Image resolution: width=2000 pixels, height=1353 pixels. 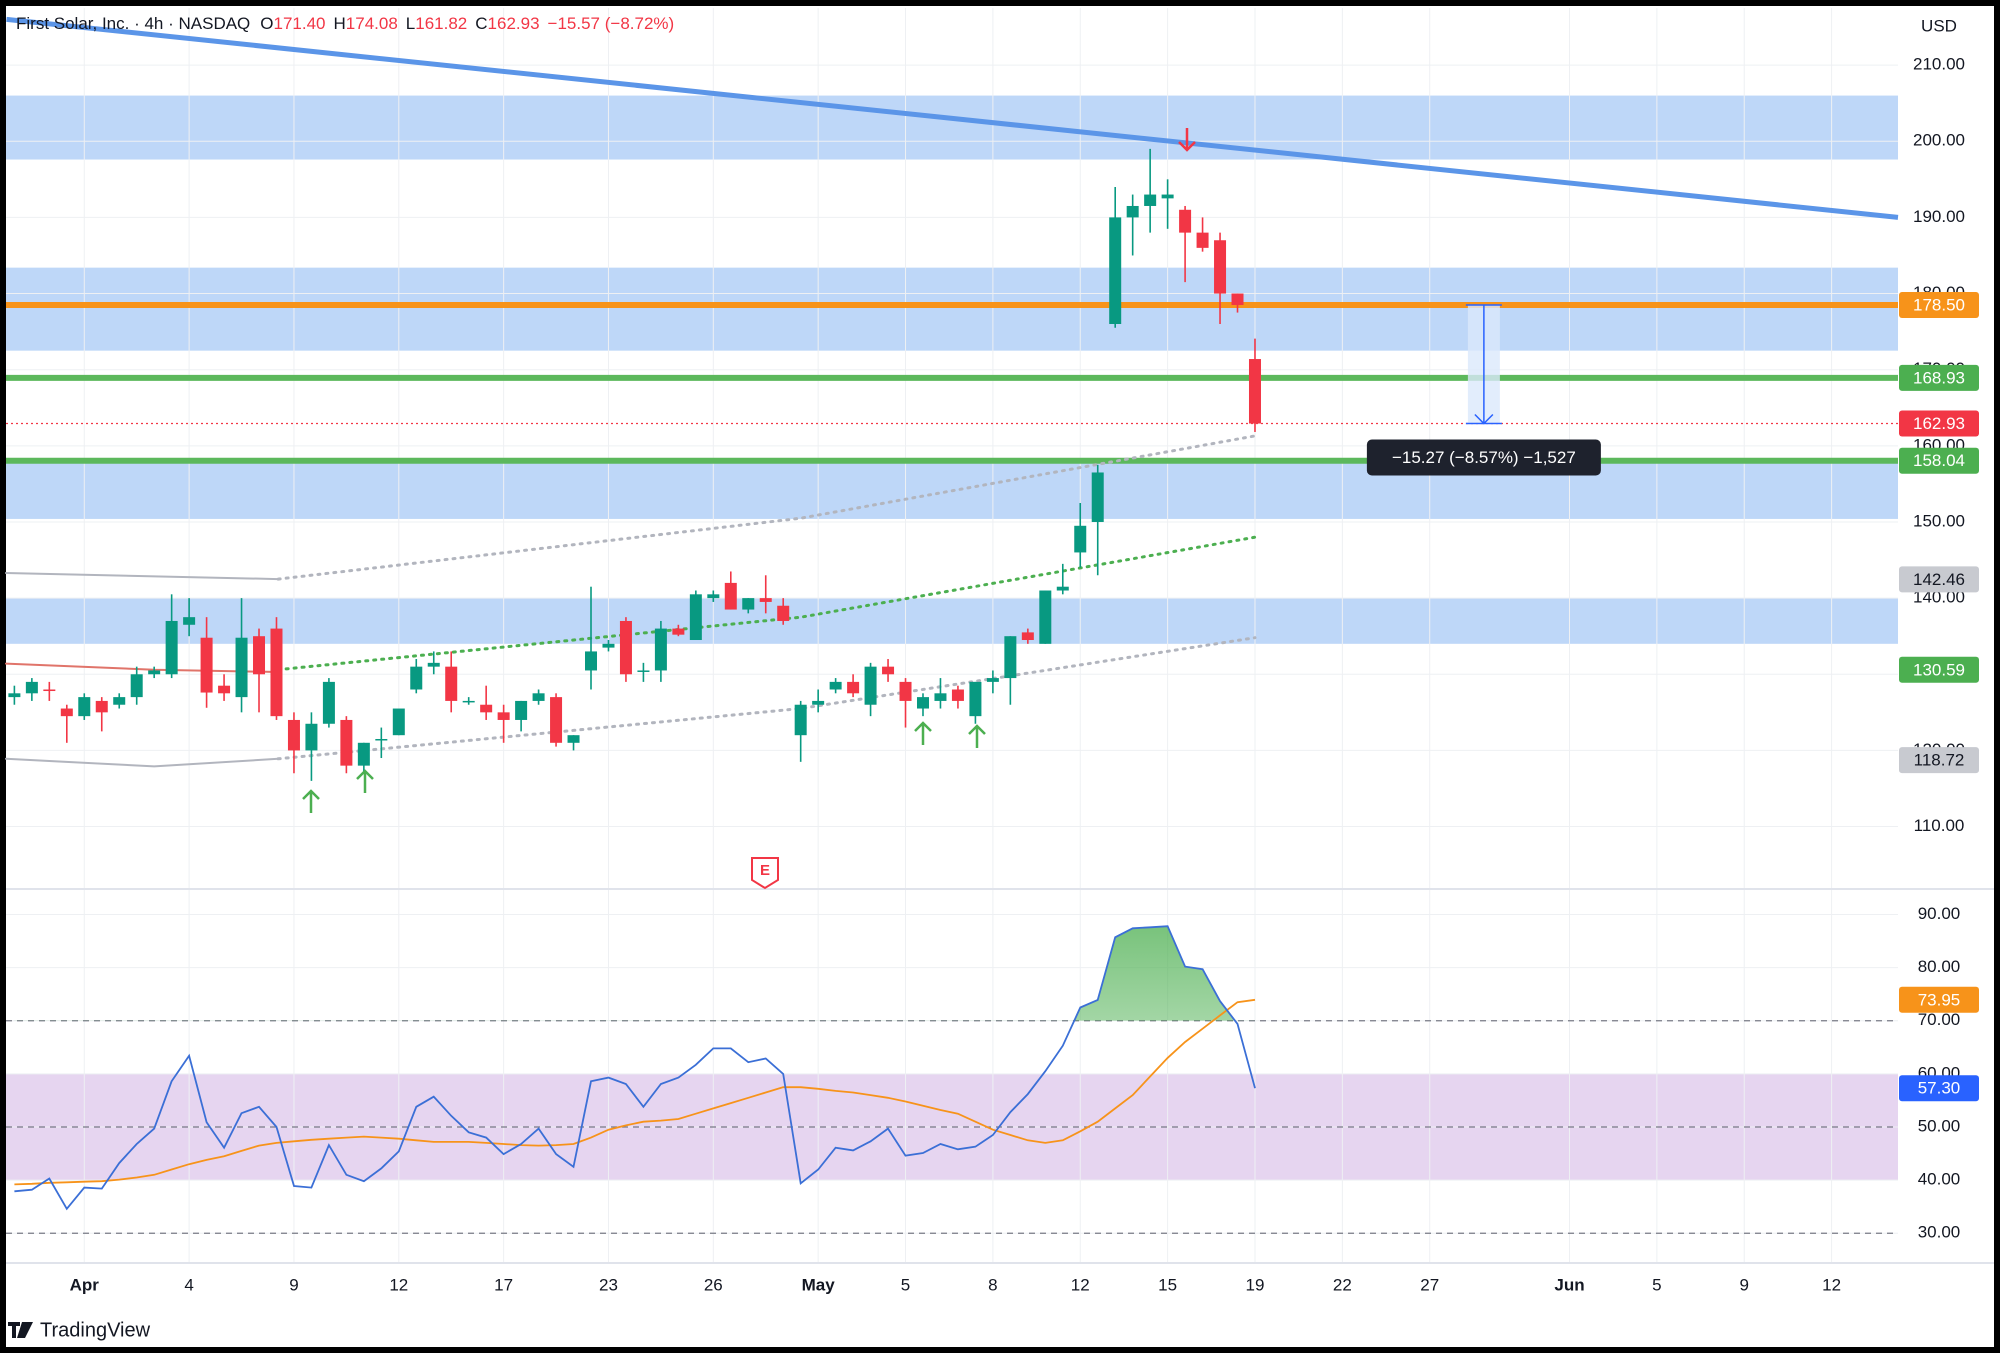 What do you see at coordinates (1939, 1019) in the screenshot?
I see `y-tick-label: 70.00` at bounding box center [1939, 1019].